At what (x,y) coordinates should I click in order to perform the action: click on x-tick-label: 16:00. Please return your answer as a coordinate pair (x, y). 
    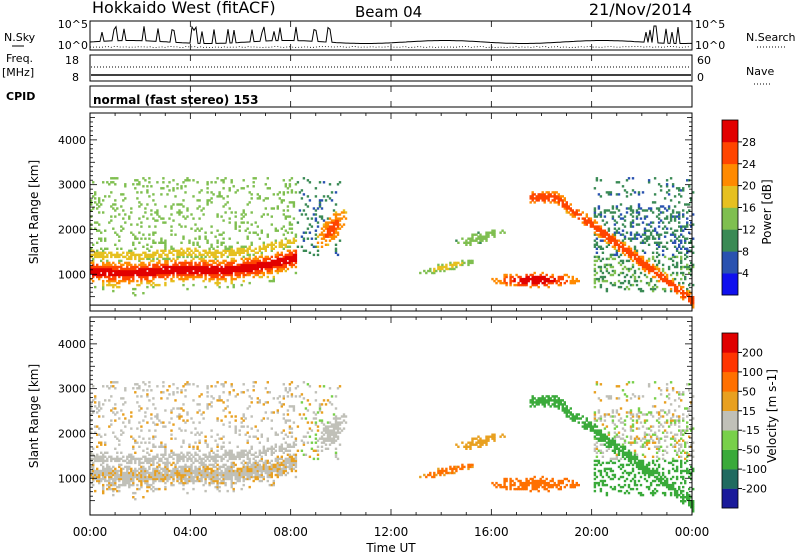
    Looking at the image, I should click on (491, 532).